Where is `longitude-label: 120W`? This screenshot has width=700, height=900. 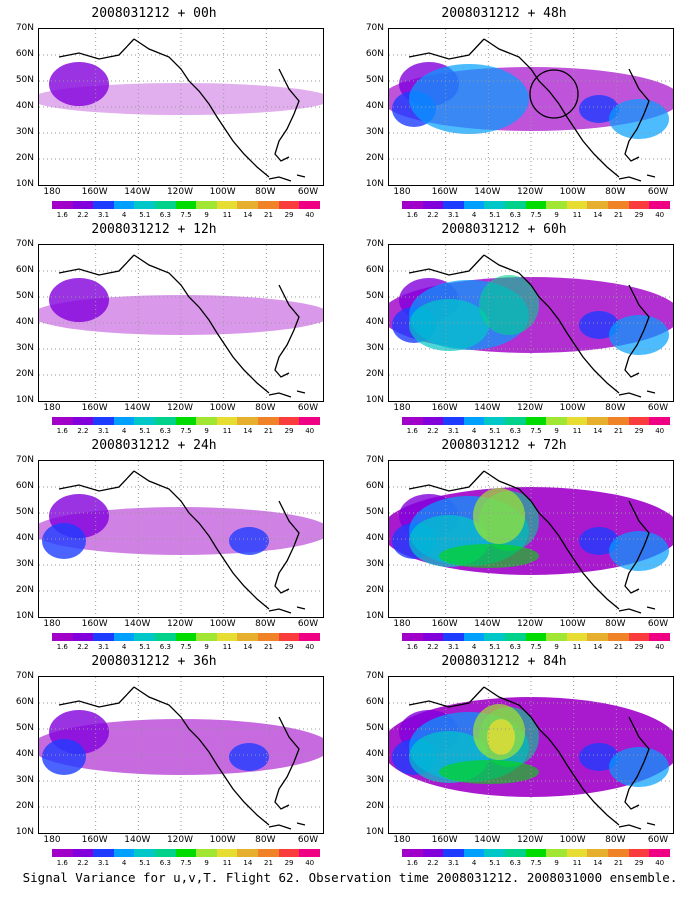
longitude-label: 120W is located at coordinates (180, 192).